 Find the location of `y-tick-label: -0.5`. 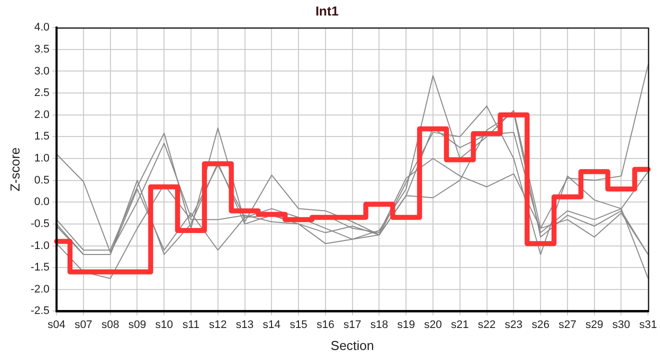

y-tick-label: -0.5 is located at coordinates (40, 224).